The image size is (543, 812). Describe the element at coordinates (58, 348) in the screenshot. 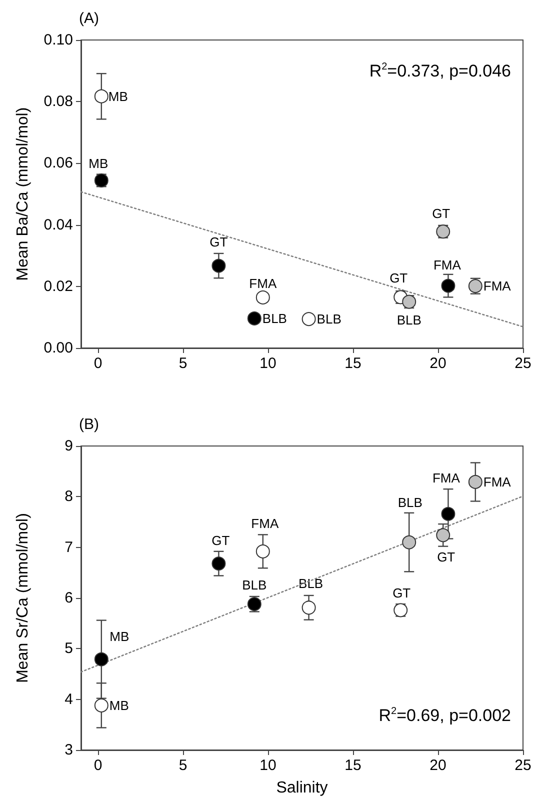

I see `y-tick-label: 0.00` at that location.